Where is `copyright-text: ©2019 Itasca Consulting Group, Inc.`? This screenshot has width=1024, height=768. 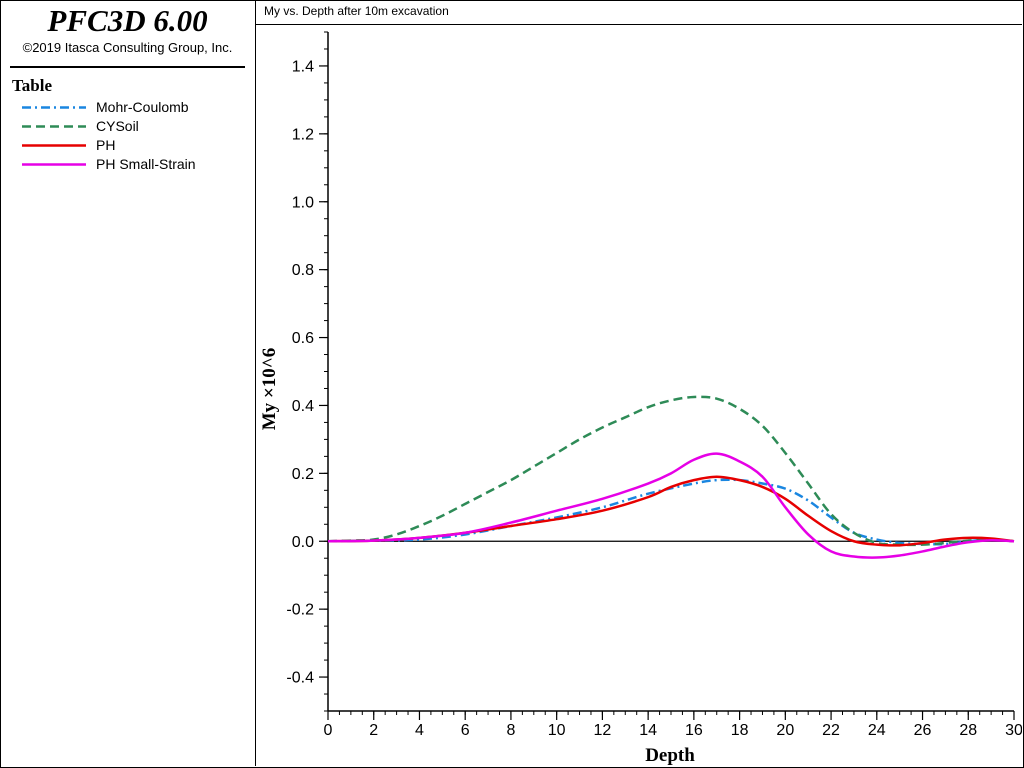
copyright-text: ©2019 Itasca Consulting Group, Inc. is located at coordinates (127, 47).